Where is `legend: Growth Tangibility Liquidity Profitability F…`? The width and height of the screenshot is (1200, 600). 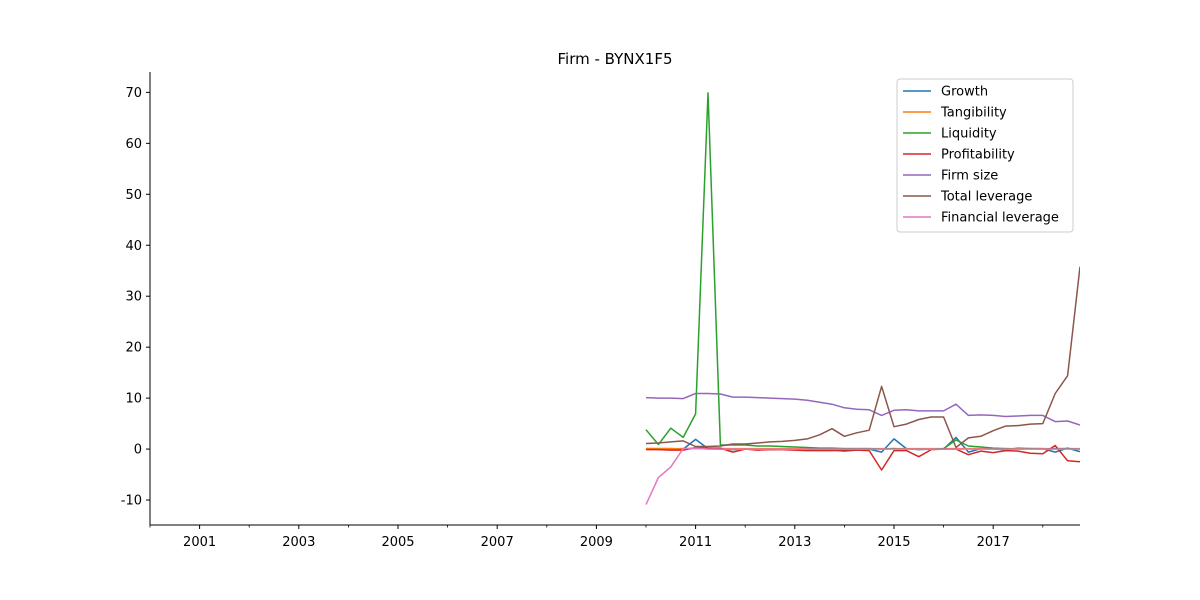 legend: Growth Tangibility Liquidity Profitability F… is located at coordinates (985, 155).